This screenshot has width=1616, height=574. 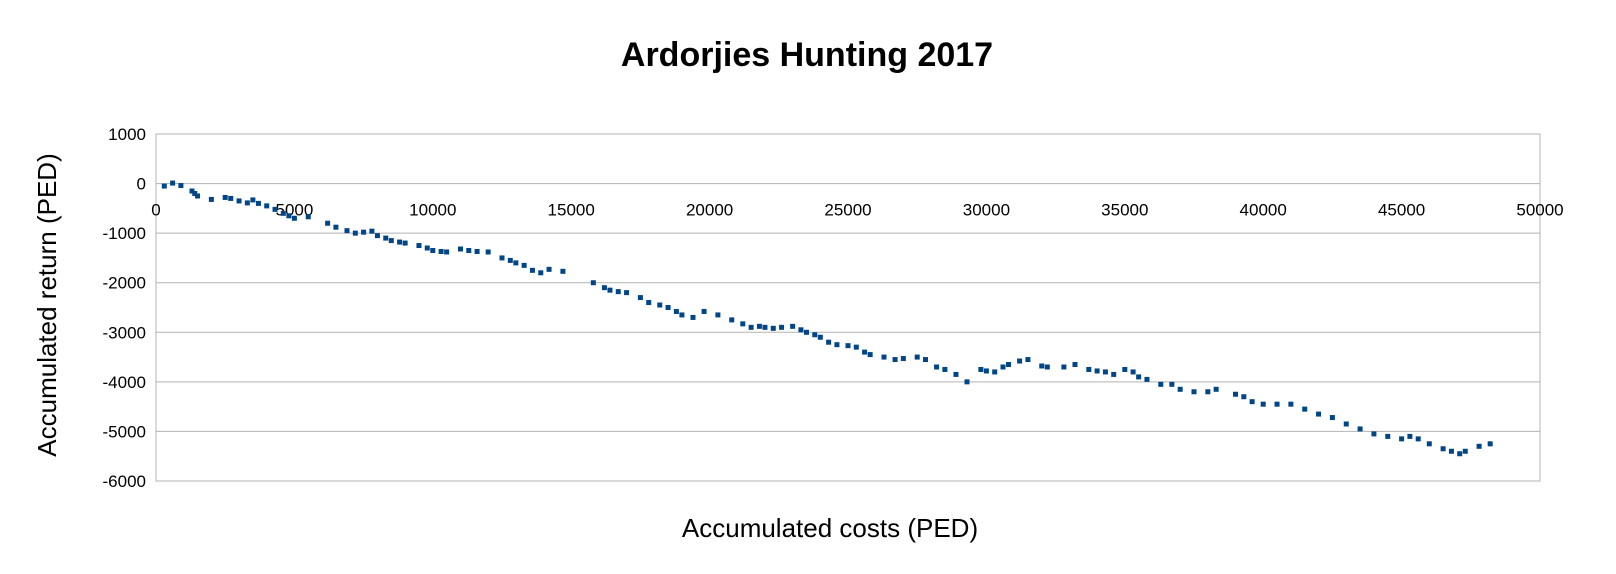 I want to click on y-axis-label: Accumulated return (PED), so click(x=47, y=304).